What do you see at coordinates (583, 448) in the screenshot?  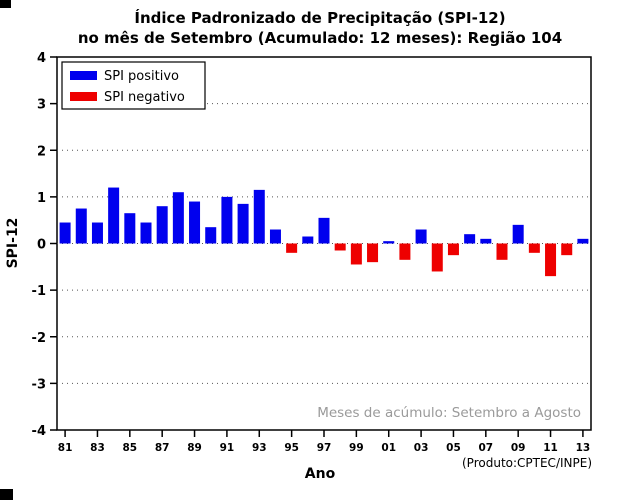 I see `x-tick-label: 13` at bounding box center [583, 448].